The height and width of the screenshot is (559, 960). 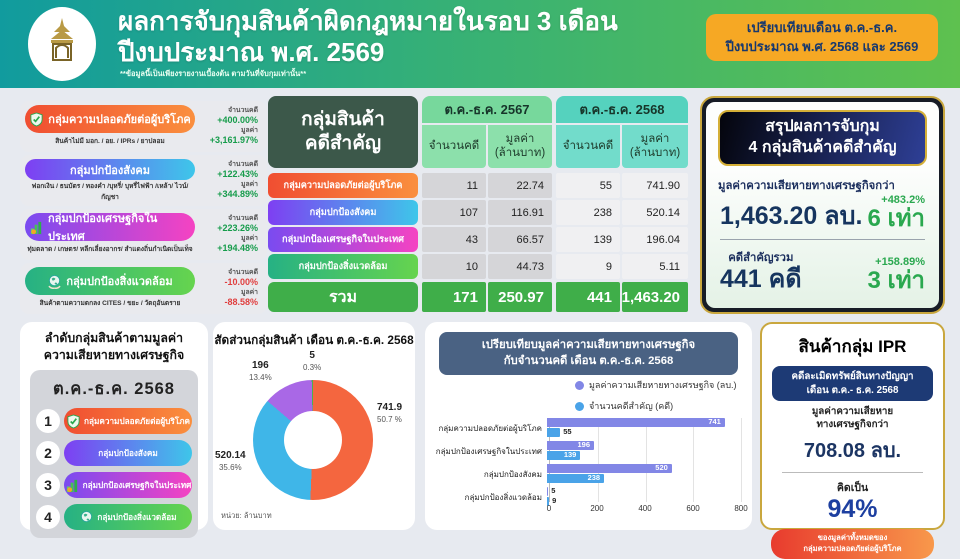 I want to click on bar-category-label: กลุ่มปกป้องสังคม, so click(x=512, y=474).